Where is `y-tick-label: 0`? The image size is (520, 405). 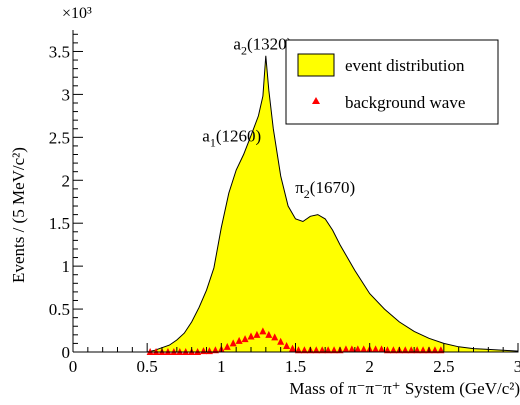
y-tick-label: 0 is located at coordinates (66, 352).